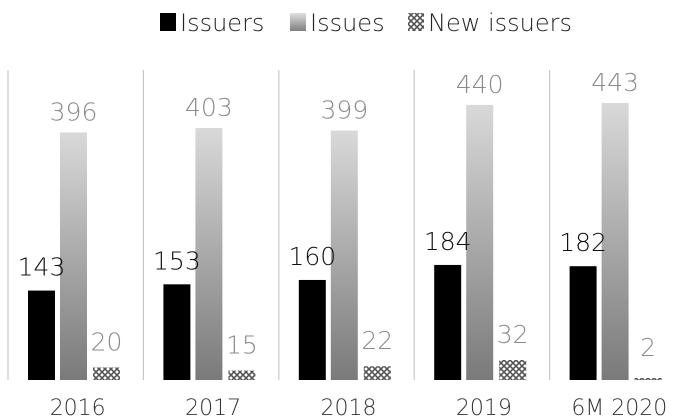  Describe the element at coordinates (349, 407) in the screenshot. I see `category-label: 2018` at that location.